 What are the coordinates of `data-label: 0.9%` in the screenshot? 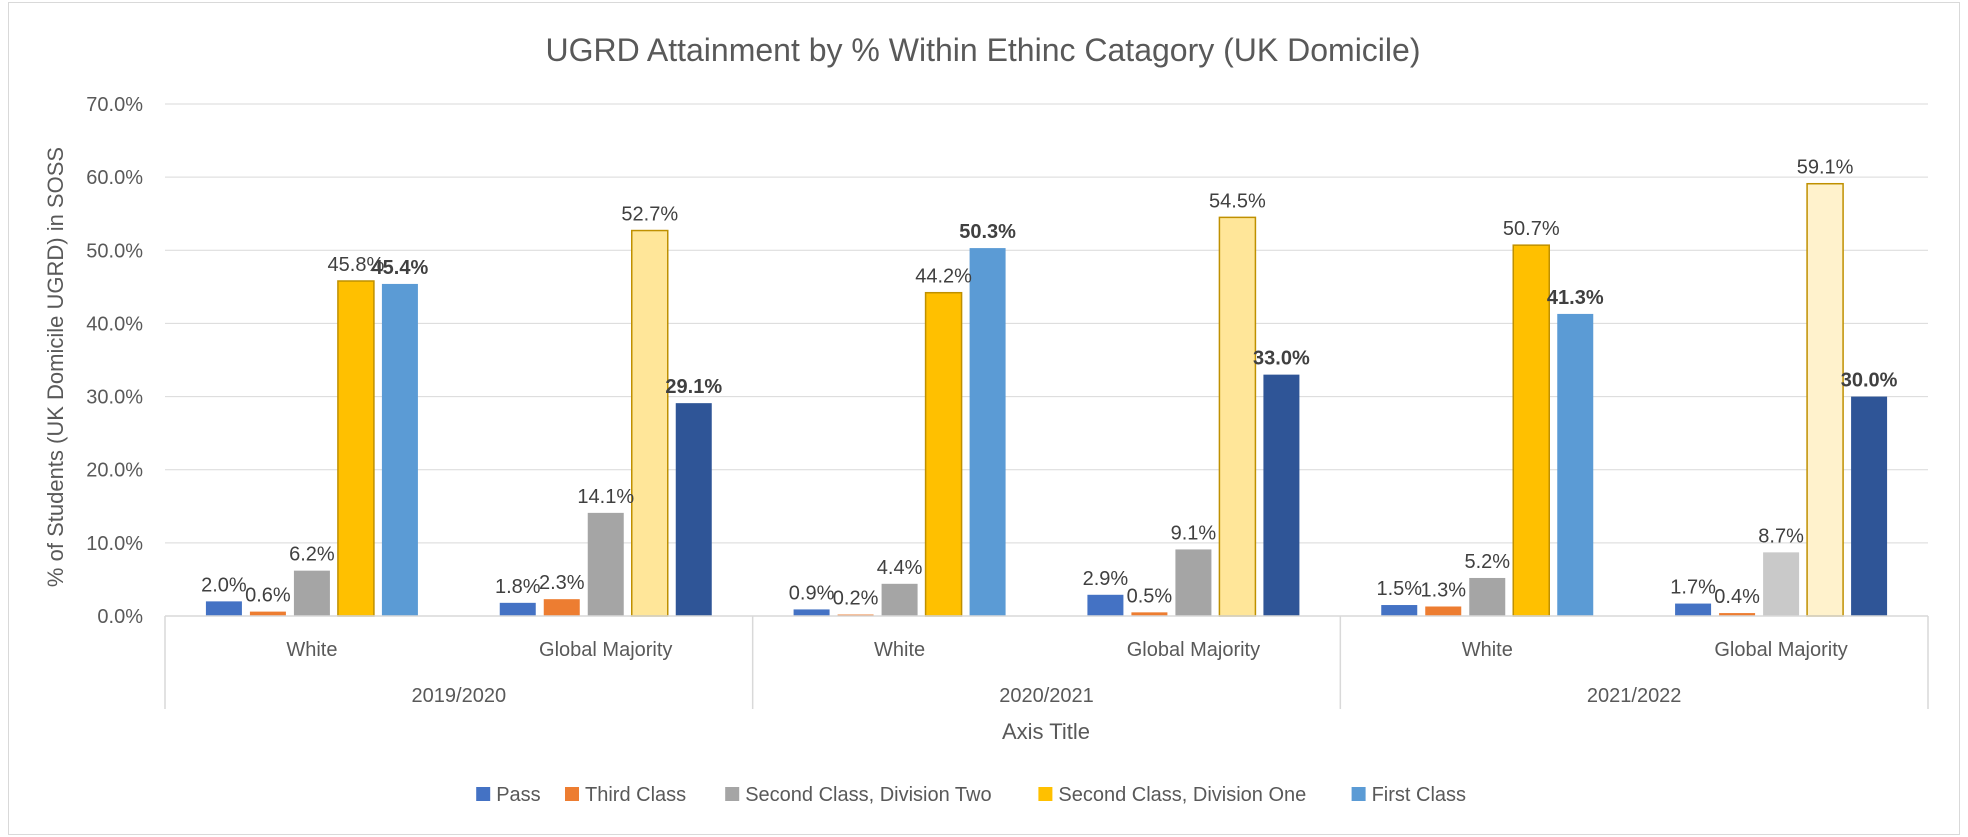 It's located at (812, 593).